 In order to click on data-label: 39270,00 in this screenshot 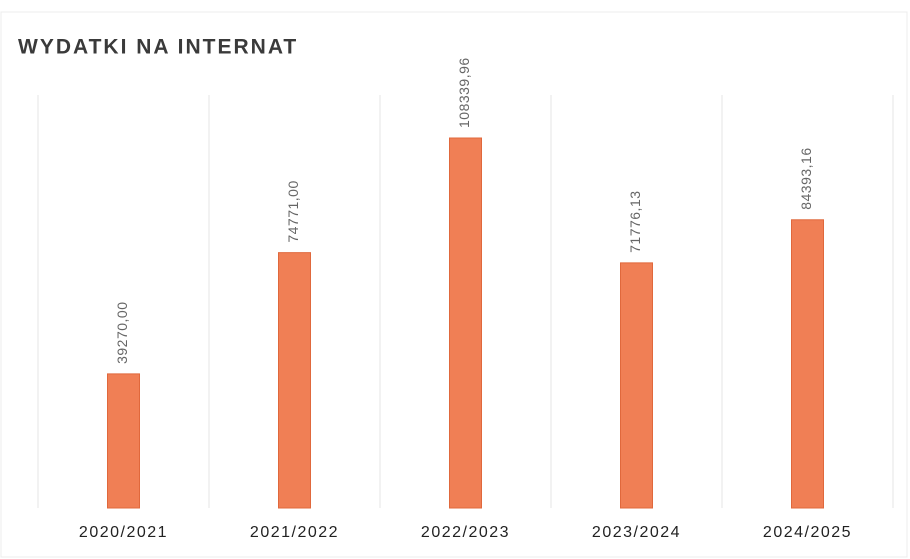, I will do `click(122, 332)`.